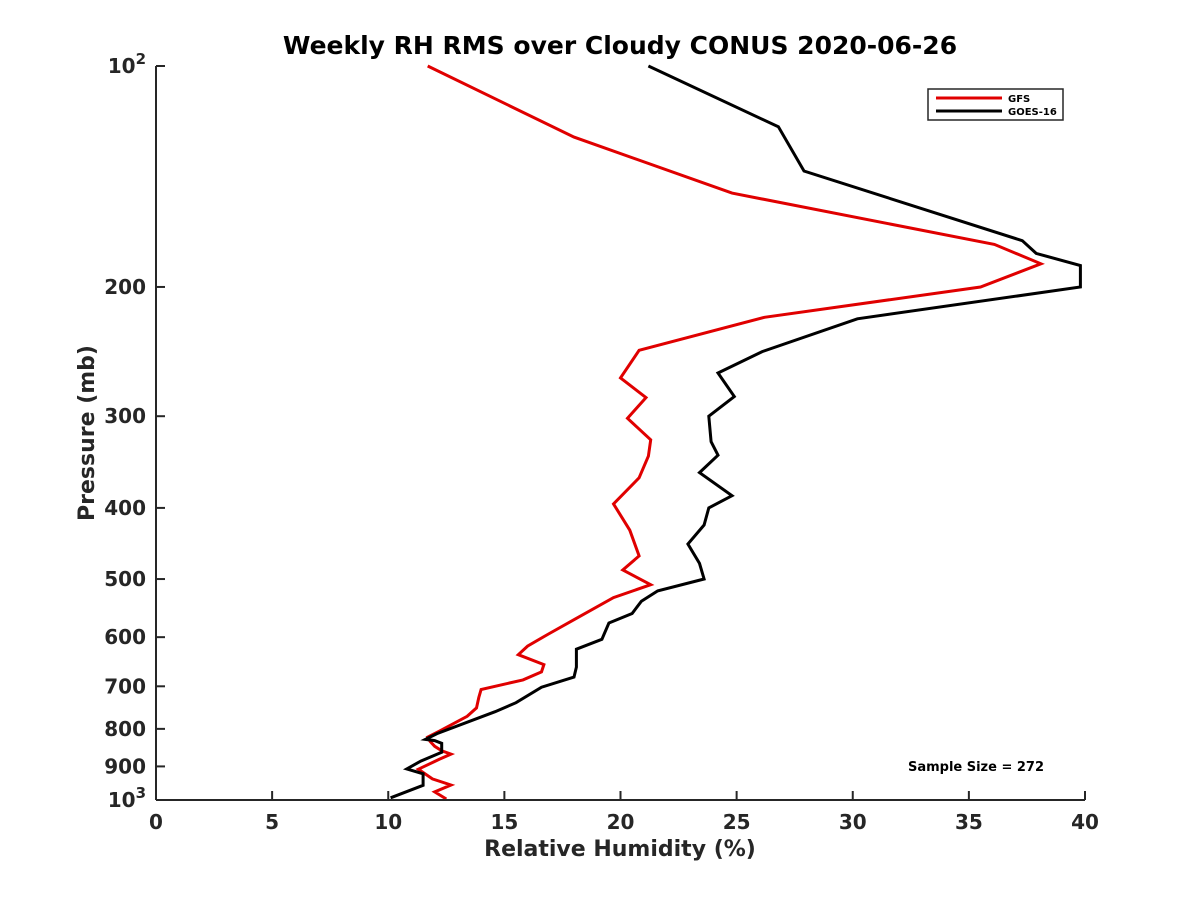 Image resolution: width=1200 pixels, height=900 pixels. Describe the element at coordinates (156, 822) in the screenshot. I see `x-tick-label: 0` at that location.